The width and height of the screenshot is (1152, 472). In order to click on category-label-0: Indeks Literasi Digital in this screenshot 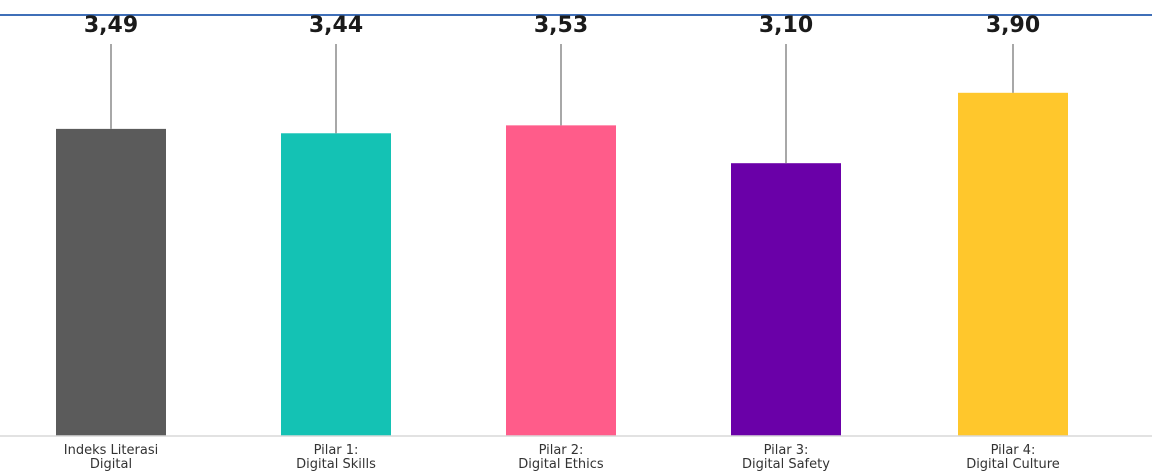, I will do `click(111, 457)`.